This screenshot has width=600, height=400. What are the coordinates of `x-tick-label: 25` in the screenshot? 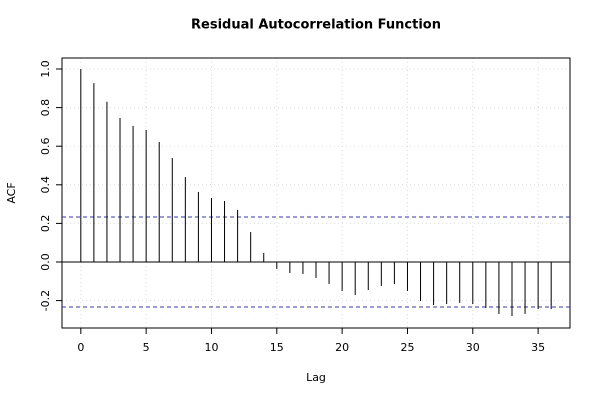 It's located at (407, 347).